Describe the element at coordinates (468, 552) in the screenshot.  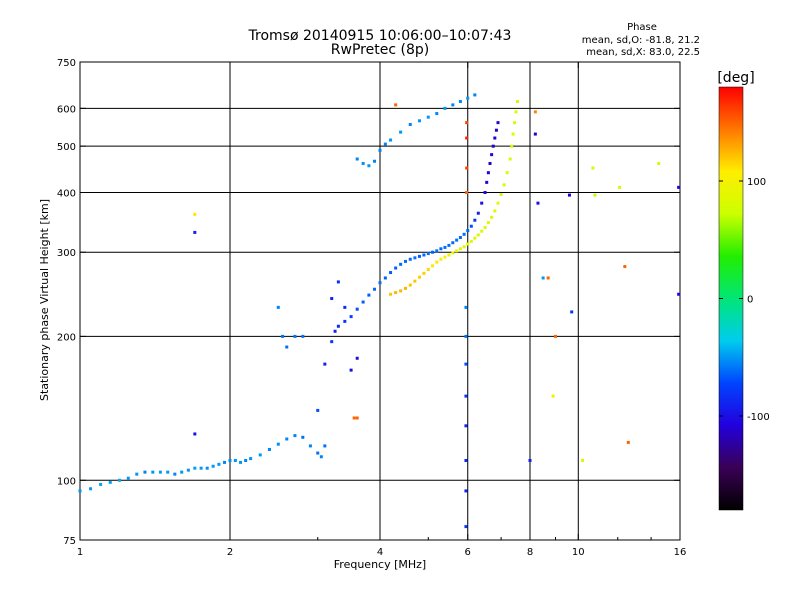
I see `x-tick-label: 6` at that location.